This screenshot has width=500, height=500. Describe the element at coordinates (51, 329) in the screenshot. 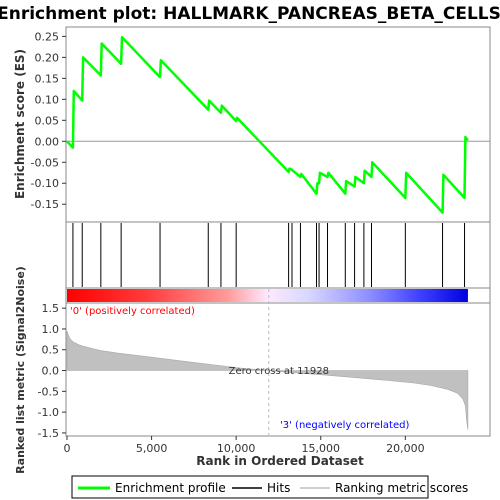

I see `ranking-ytick-label: 1.0` at that location.